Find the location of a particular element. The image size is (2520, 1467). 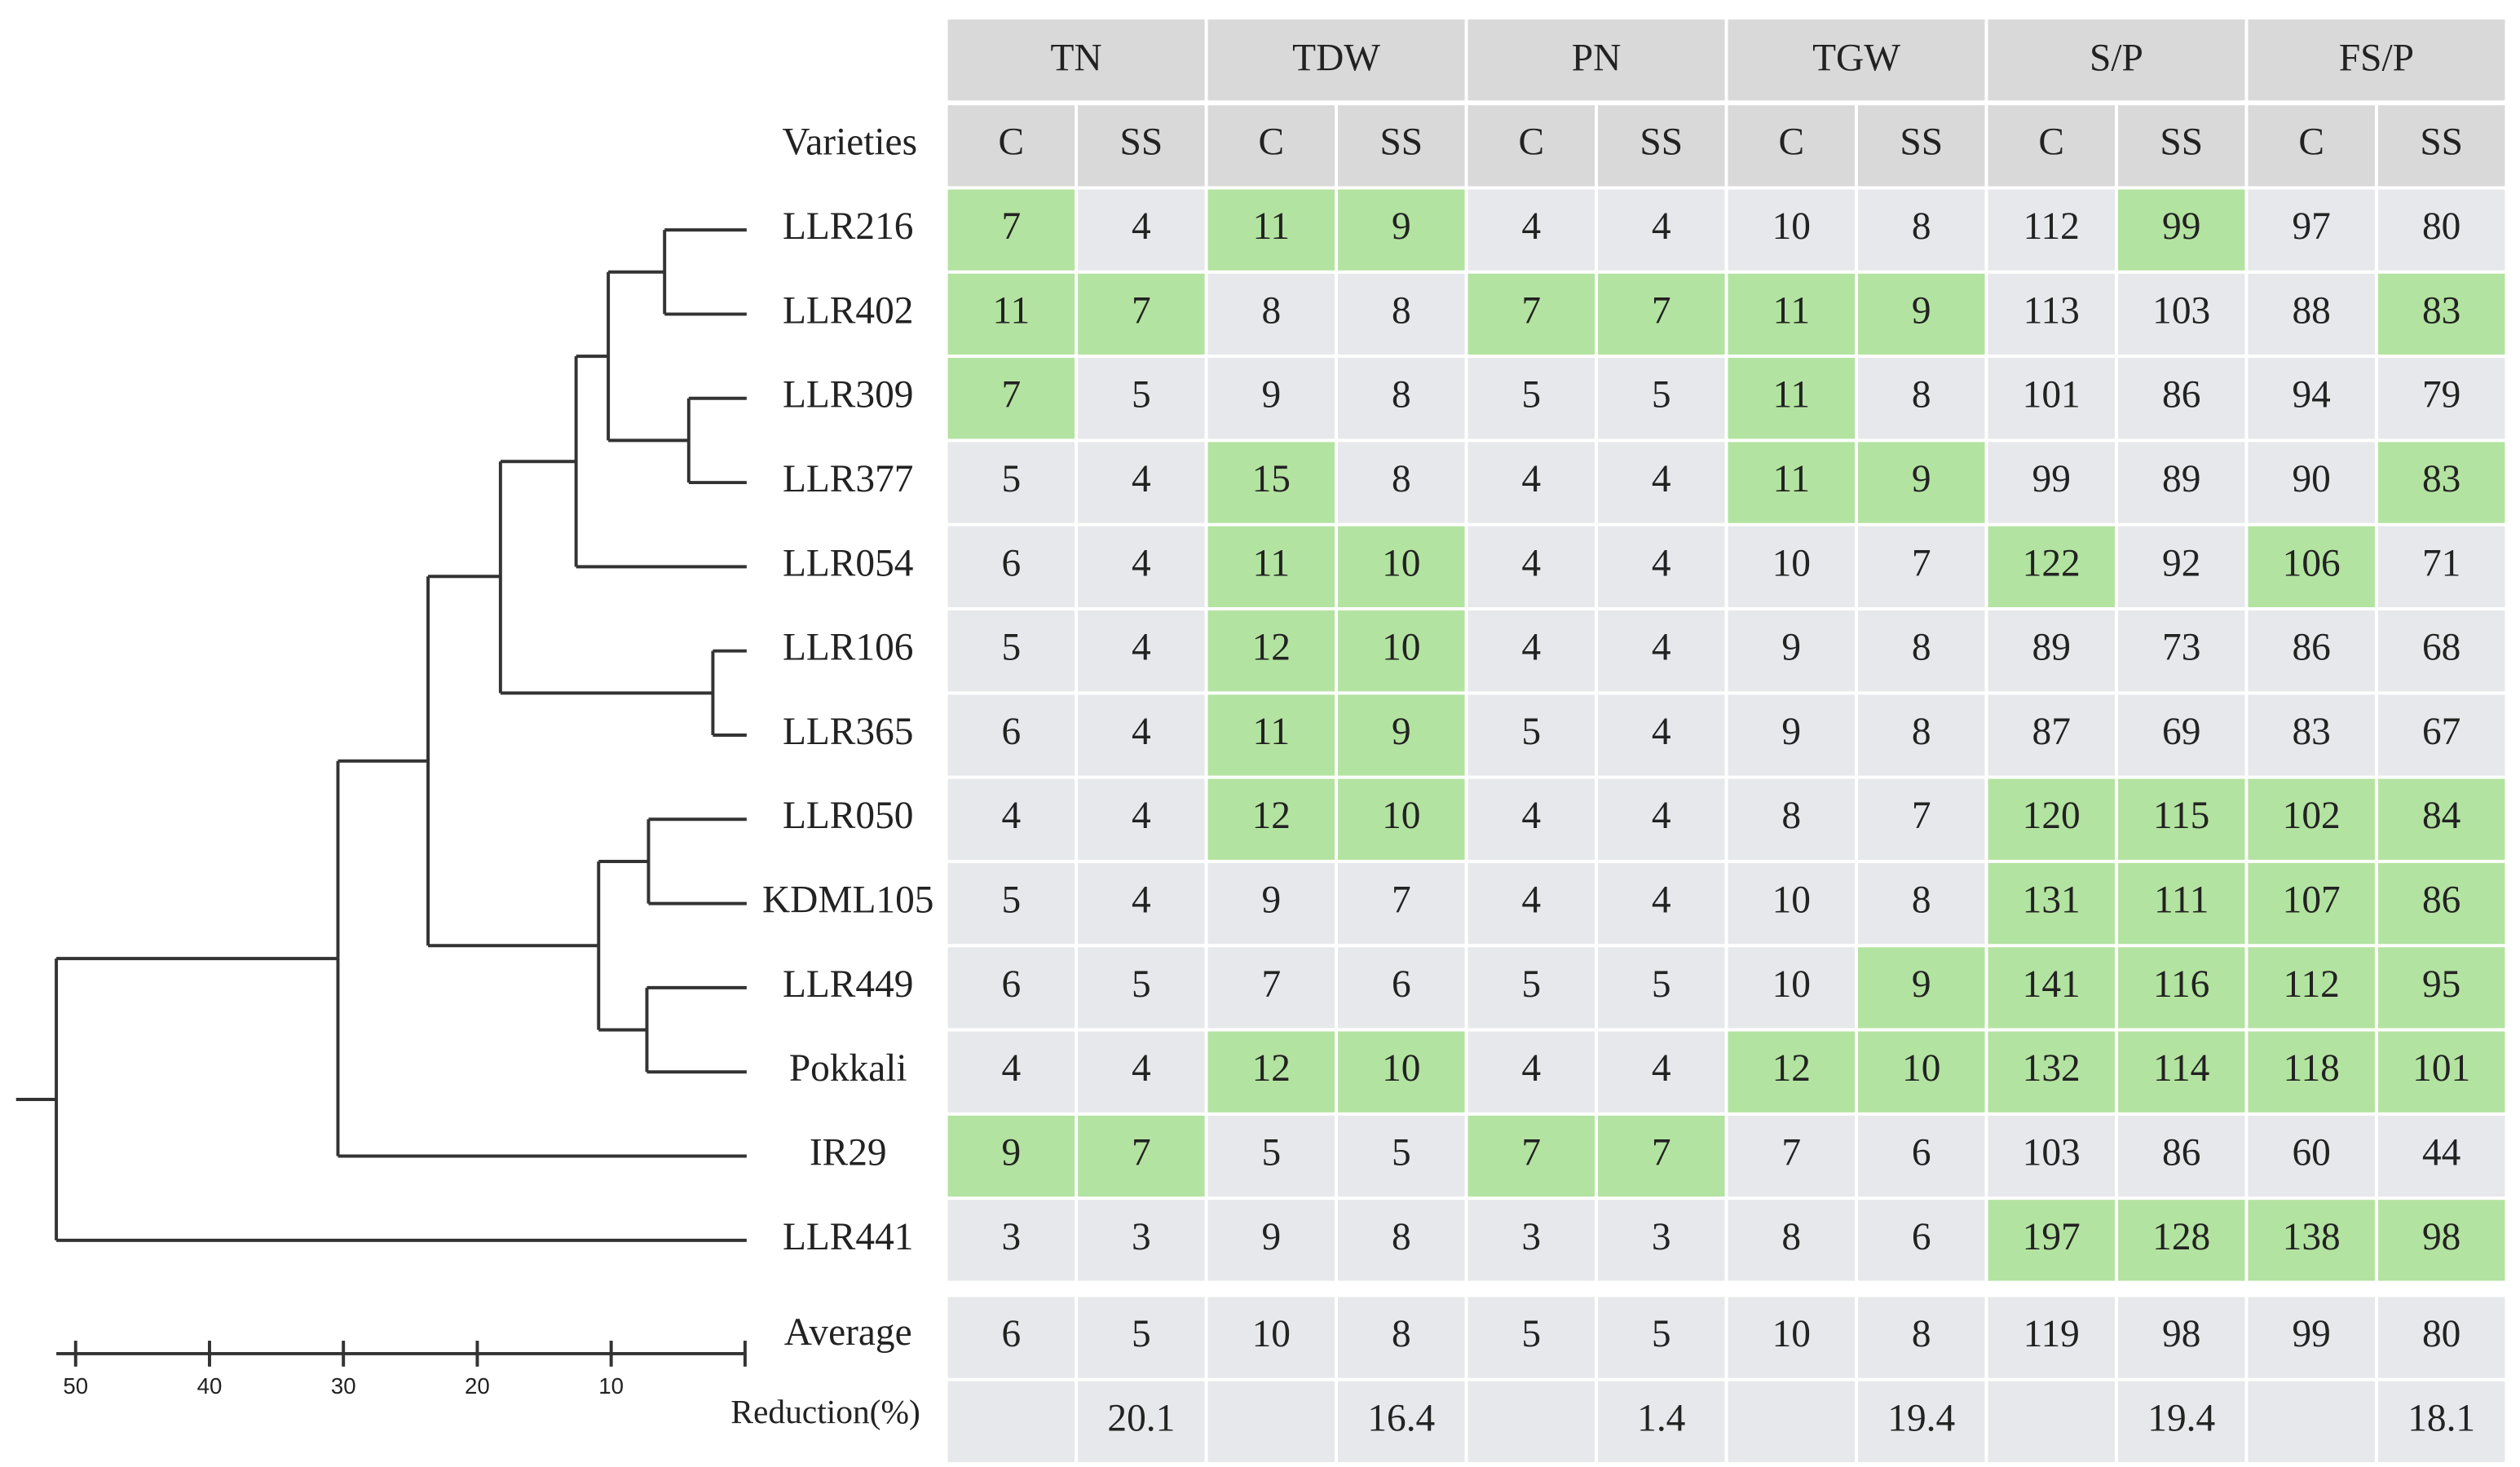

cell-value: 197 is located at coordinates (2052, 1237).